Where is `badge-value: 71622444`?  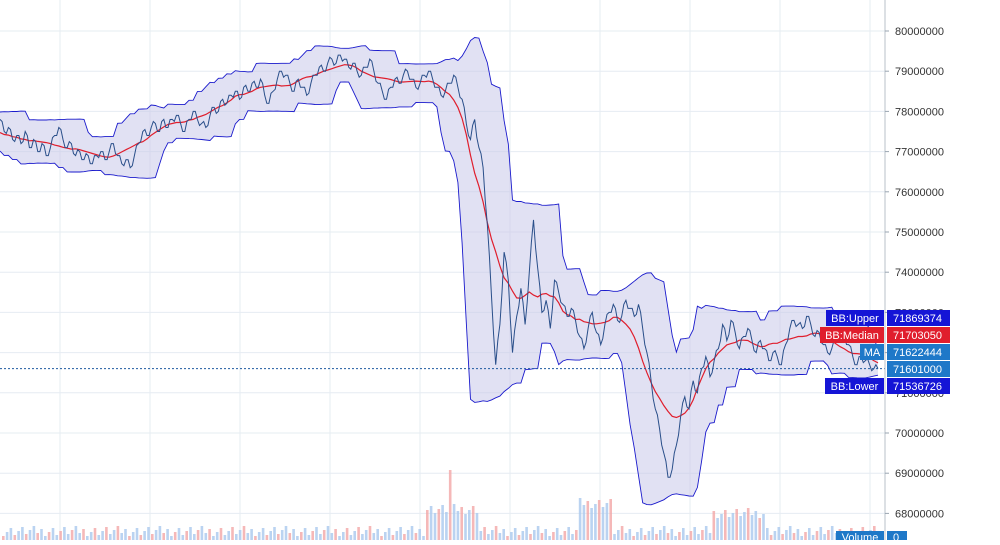 badge-value: 71622444 is located at coordinates (917, 353).